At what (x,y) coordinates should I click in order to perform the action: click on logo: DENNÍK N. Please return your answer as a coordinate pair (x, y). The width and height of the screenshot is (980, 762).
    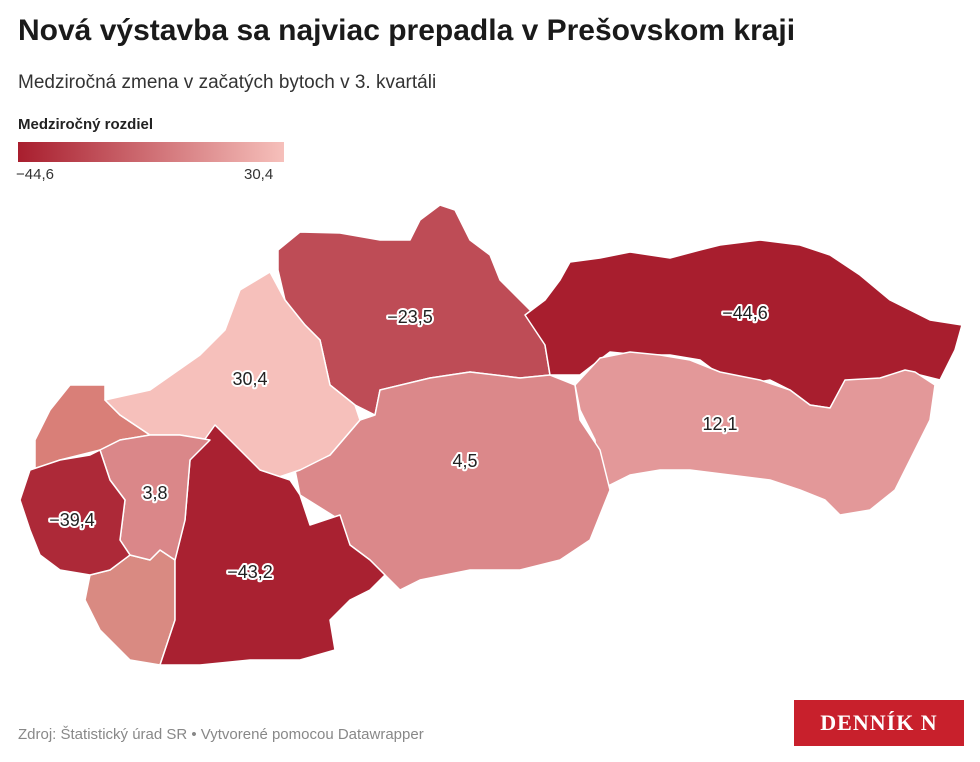
    Looking at the image, I should click on (879, 723).